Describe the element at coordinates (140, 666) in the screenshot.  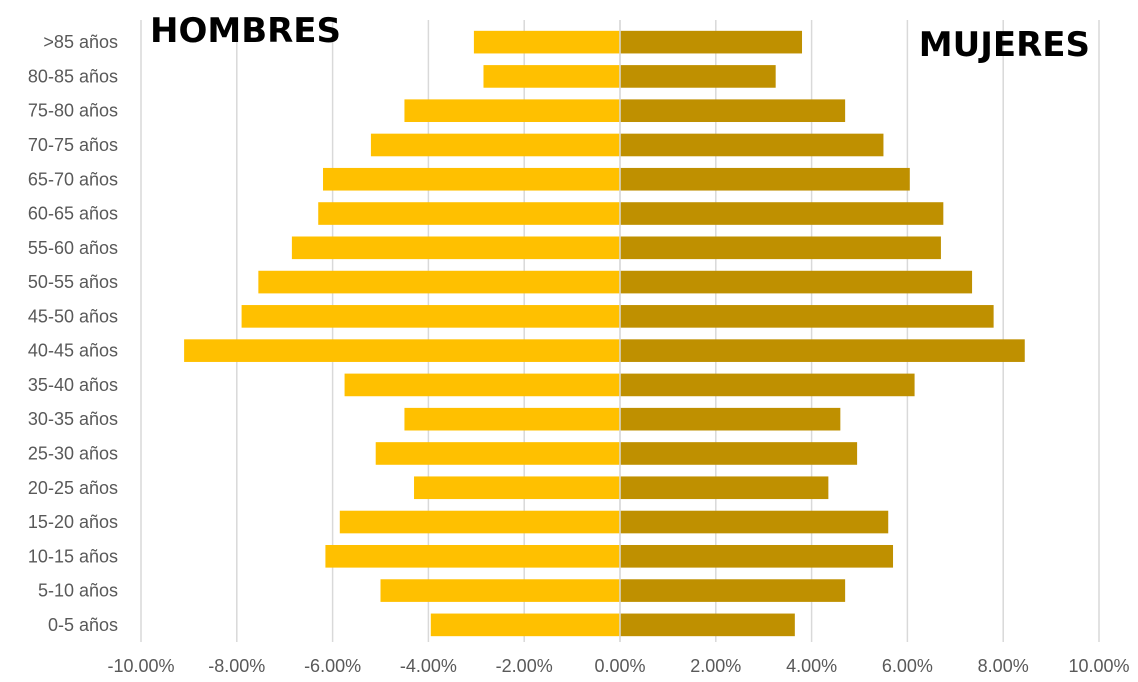
I see `x-tick-label: -10.00%` at that location.